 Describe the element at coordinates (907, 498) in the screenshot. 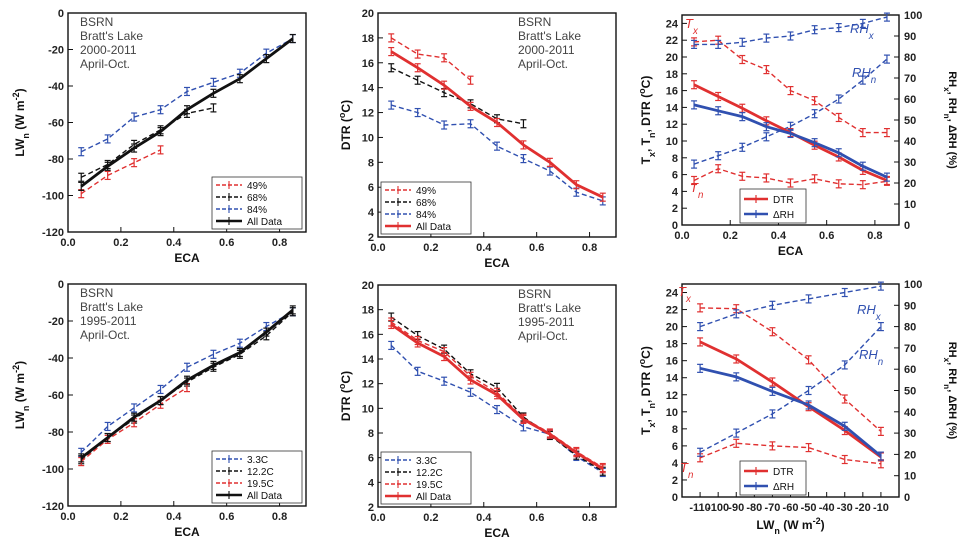

I see `y-right-tick-label: 0` at that location.